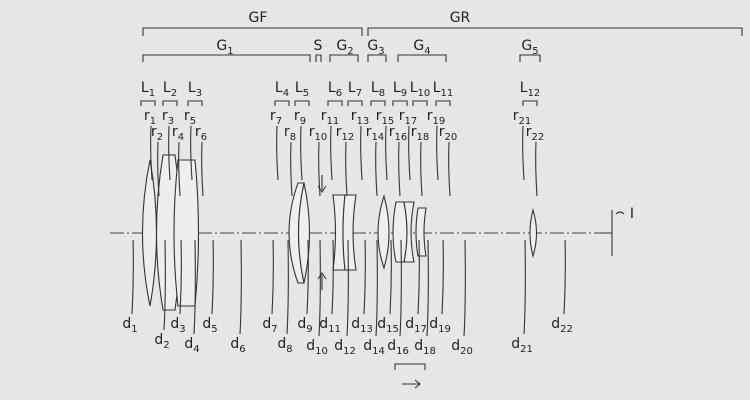 The height and width of the screenshot is (400, 750). I want to click on distance-label: d5, so click(209, 325).